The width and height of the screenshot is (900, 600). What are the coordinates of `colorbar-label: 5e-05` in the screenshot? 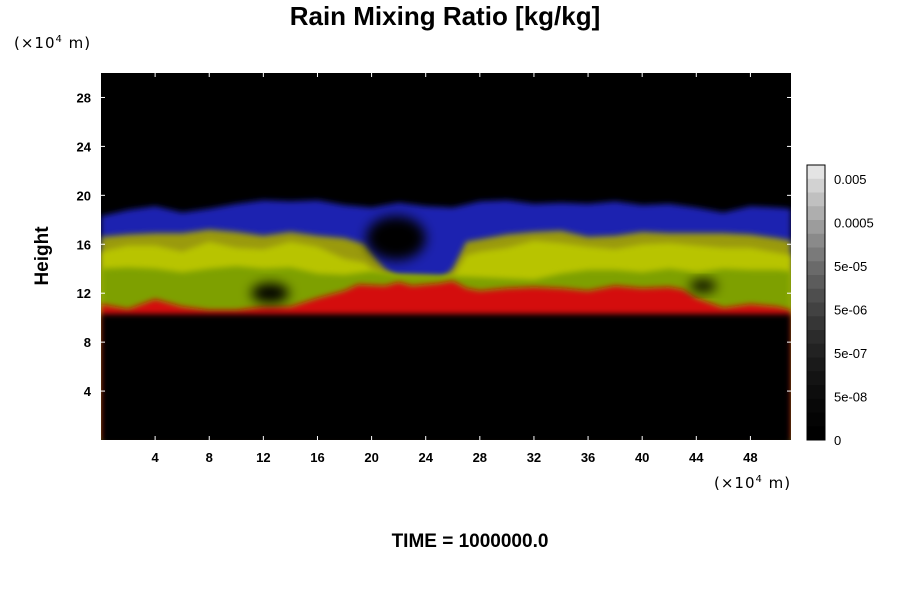 It's located at (850, 266).